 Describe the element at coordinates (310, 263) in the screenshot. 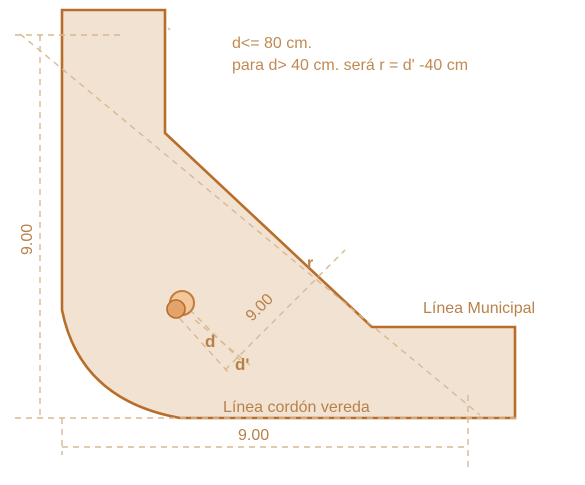

I see `r-label: r` at that location.